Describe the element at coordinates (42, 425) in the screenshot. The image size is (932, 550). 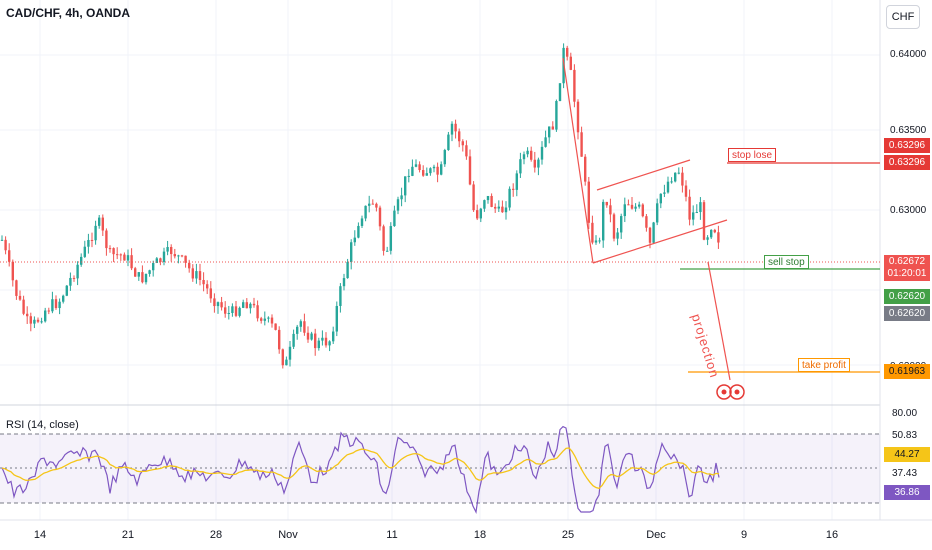
I see `rsi-indicator-title: RSI (14, close)` at that location.